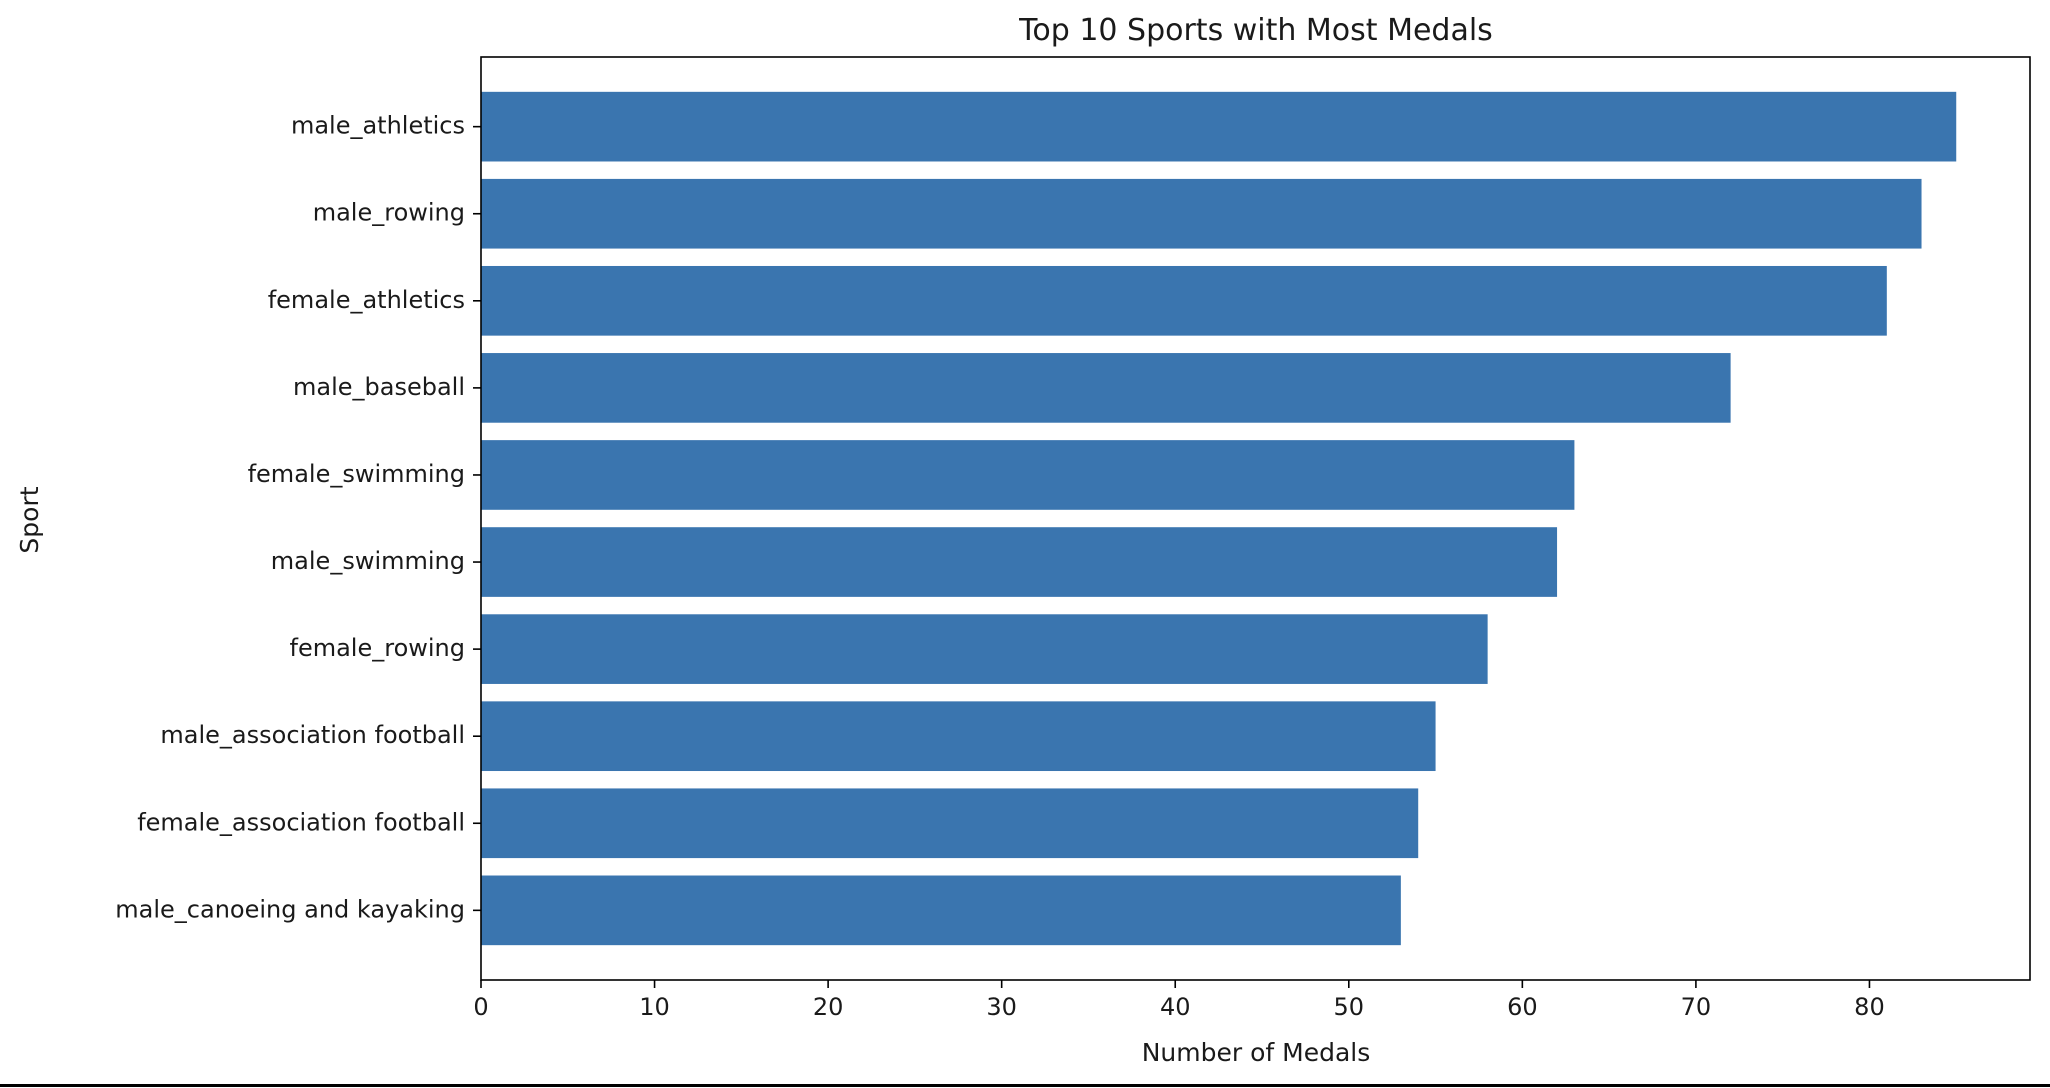 The height and width of the screenshot is (1088, 2050). Describe the element at coordinates (356, 474) in the screenshot. I see `y-tick-label: female_swimming` at that location.